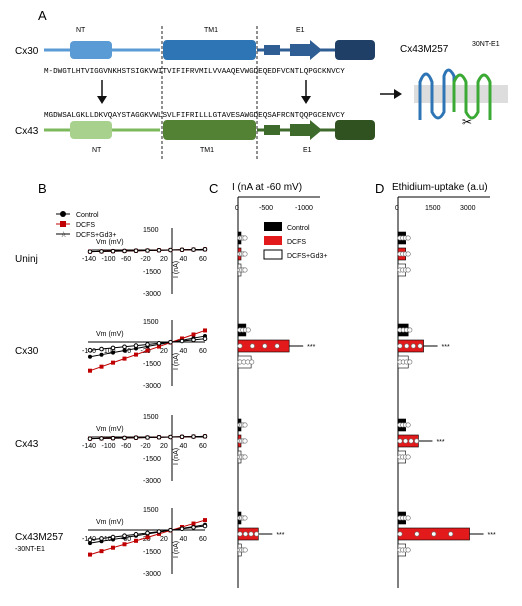 The image size is (522, 606). Describe the element at coordinates (207, 150) in the screenshot. I see `seg-tm1-bottom: TM1` at that location.